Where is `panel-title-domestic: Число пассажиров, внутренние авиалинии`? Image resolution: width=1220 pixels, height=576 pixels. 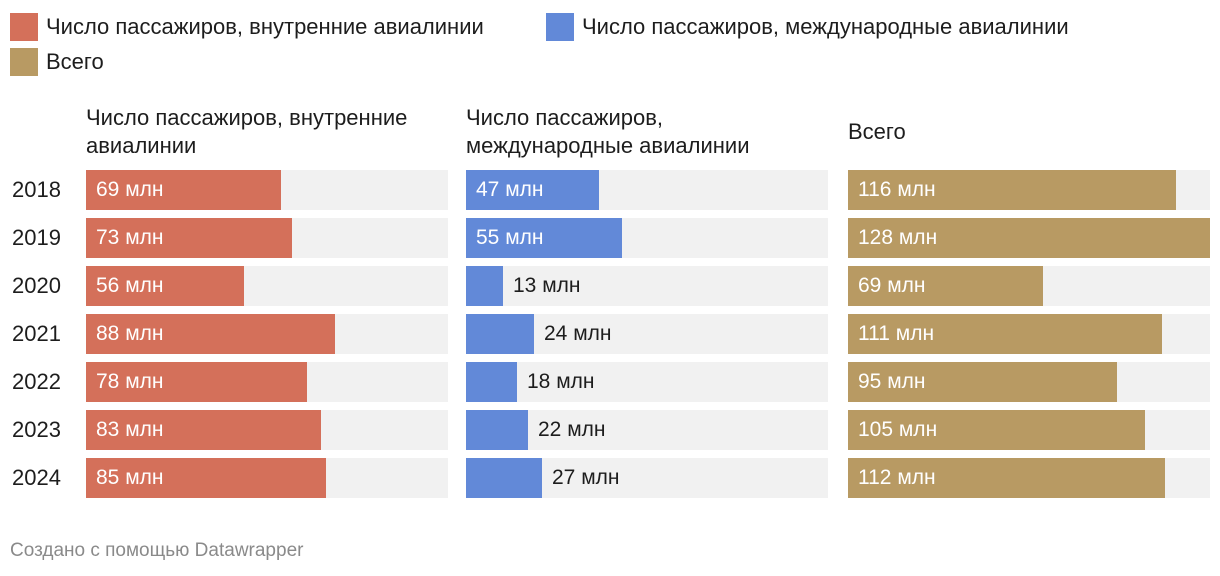
panel-title-domestic: Число пассажиров, внутренние авиалинии is located at coordinates (247, 131).